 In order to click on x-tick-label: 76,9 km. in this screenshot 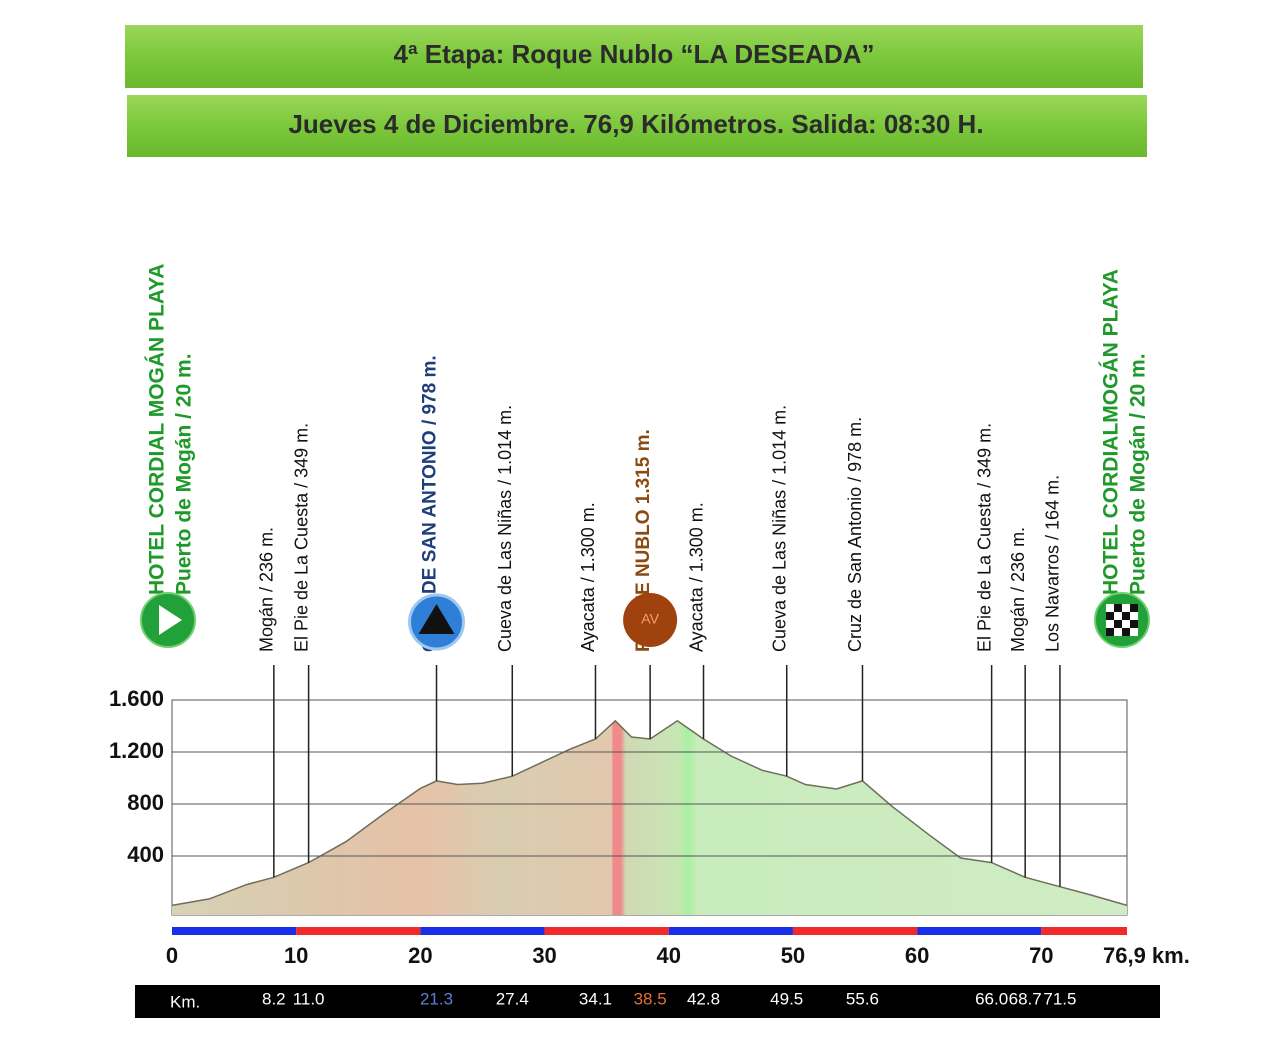, I will do `click(1146, 955)`.